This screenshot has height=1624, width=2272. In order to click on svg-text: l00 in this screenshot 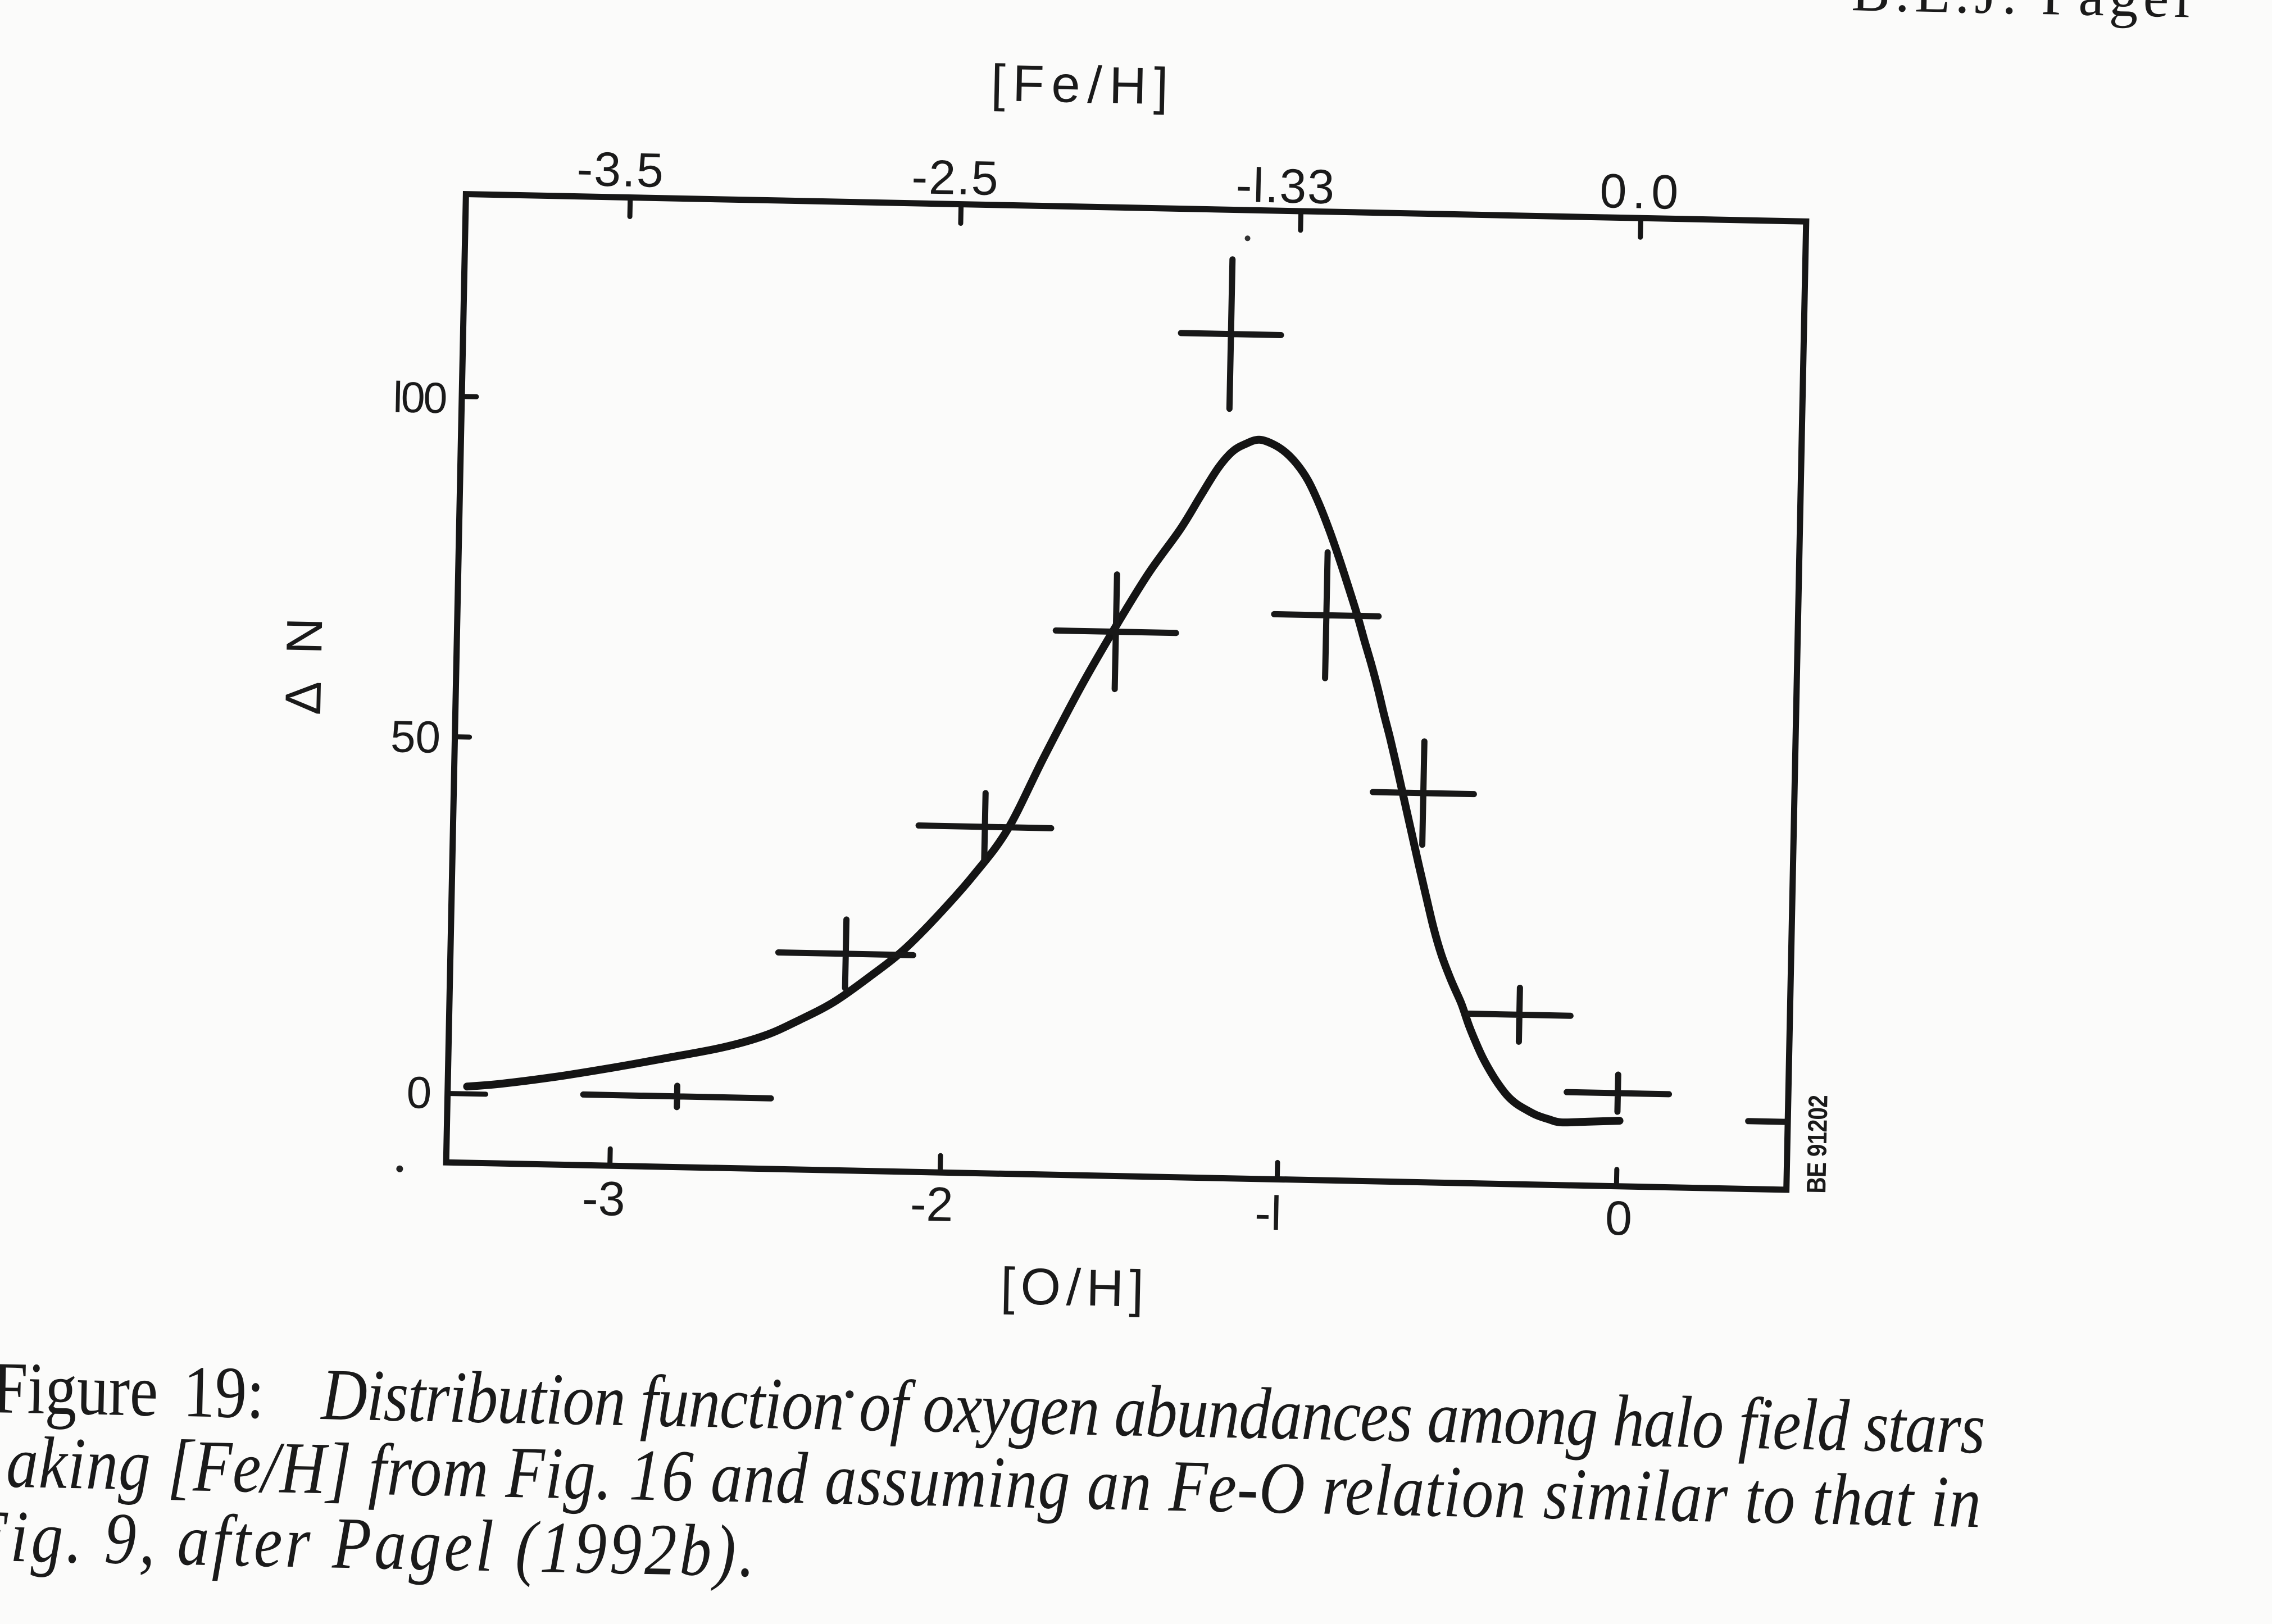, I will do `click(420, 397)`.